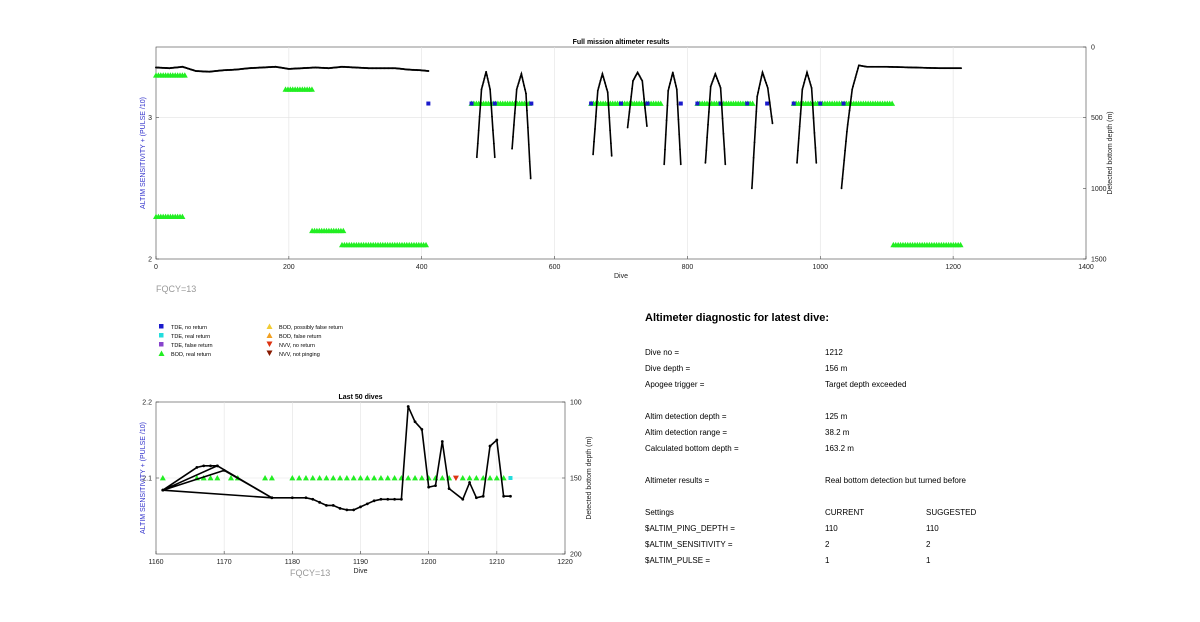 This screenshot has width=1200, height=622. What do you see at coordinates (311, 328) in the screenshot?
I see `legend-label: BOD, possibly false return` at bounding box center [311, 328].